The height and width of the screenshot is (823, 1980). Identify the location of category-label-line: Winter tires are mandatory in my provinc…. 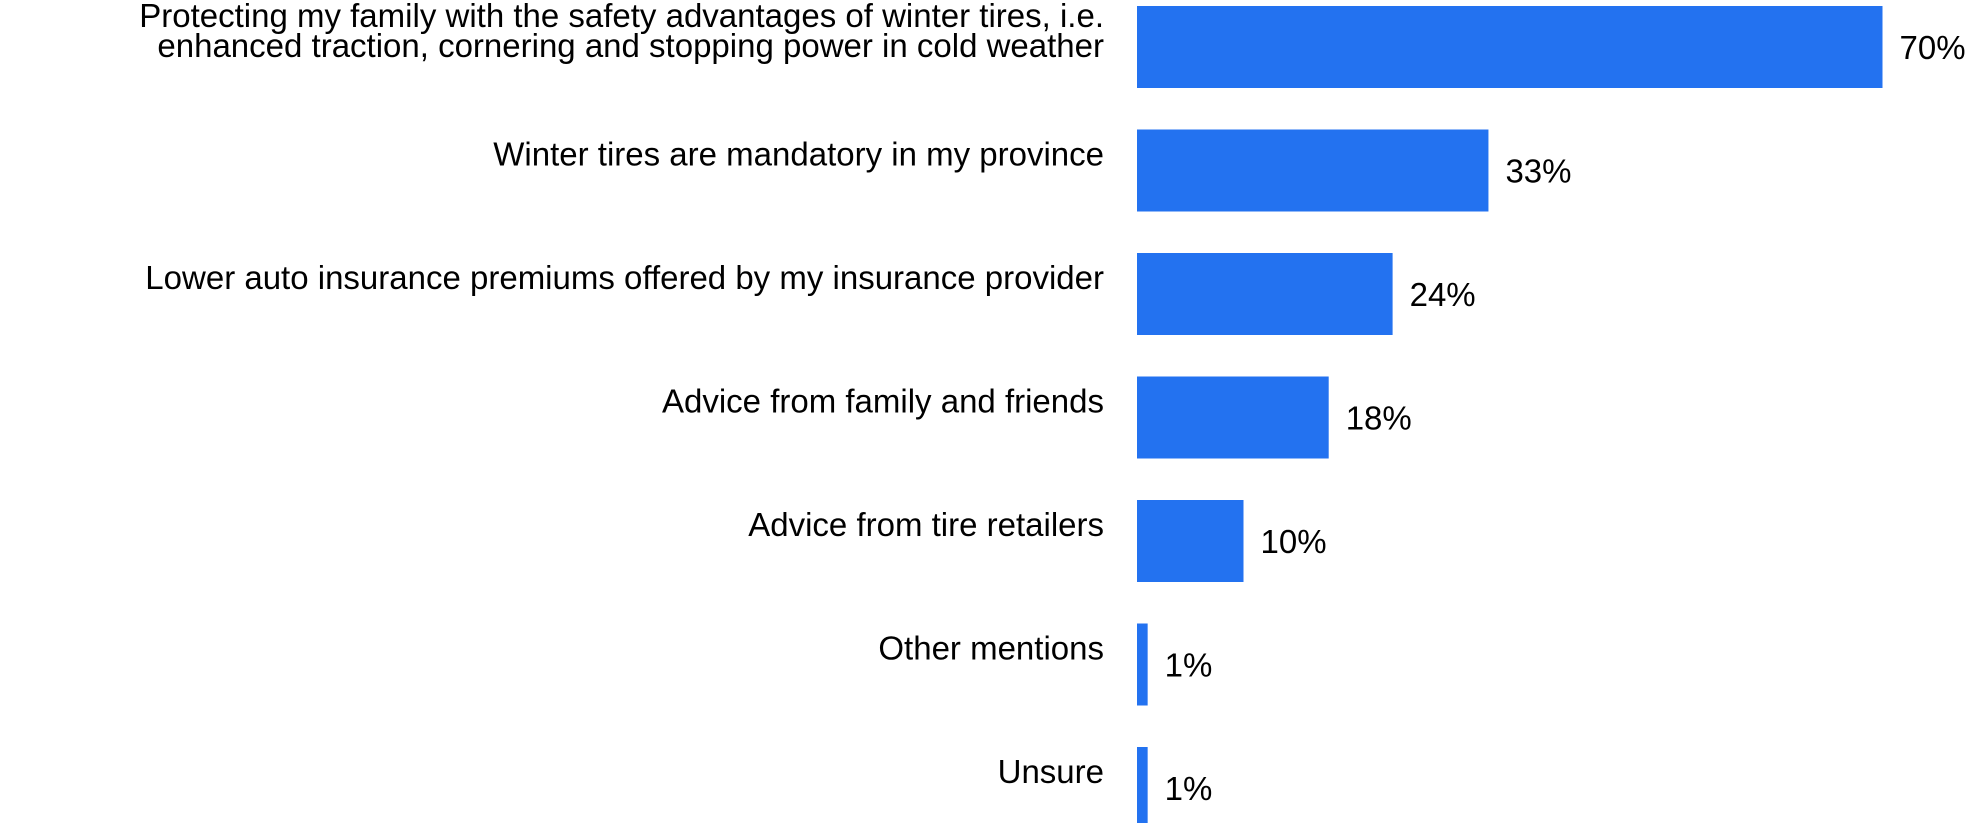
(798, 154).